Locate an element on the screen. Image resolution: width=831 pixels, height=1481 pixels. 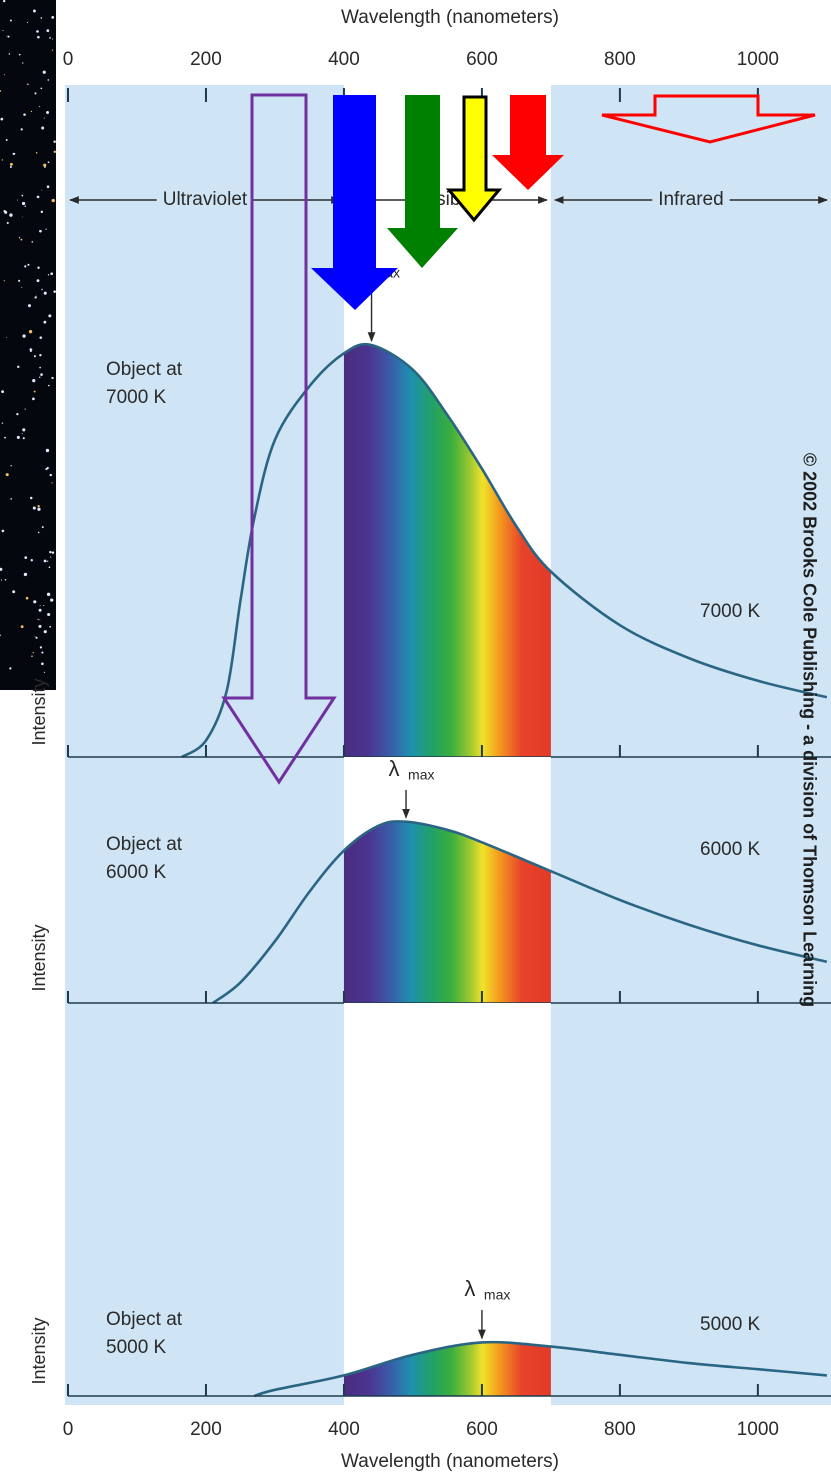
series-label: 5000 K is located at coordinates (730, 1324).